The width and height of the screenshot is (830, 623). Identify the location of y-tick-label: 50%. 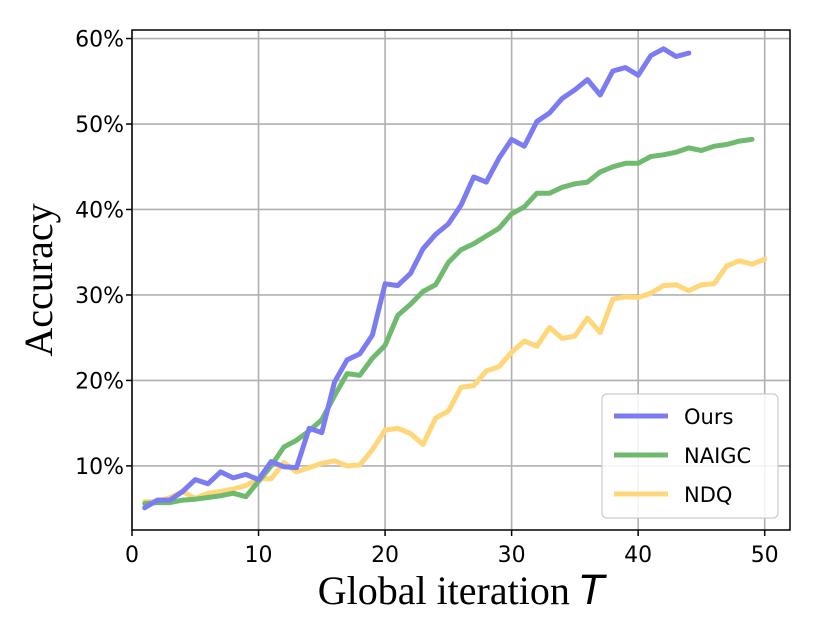
(99, 125).